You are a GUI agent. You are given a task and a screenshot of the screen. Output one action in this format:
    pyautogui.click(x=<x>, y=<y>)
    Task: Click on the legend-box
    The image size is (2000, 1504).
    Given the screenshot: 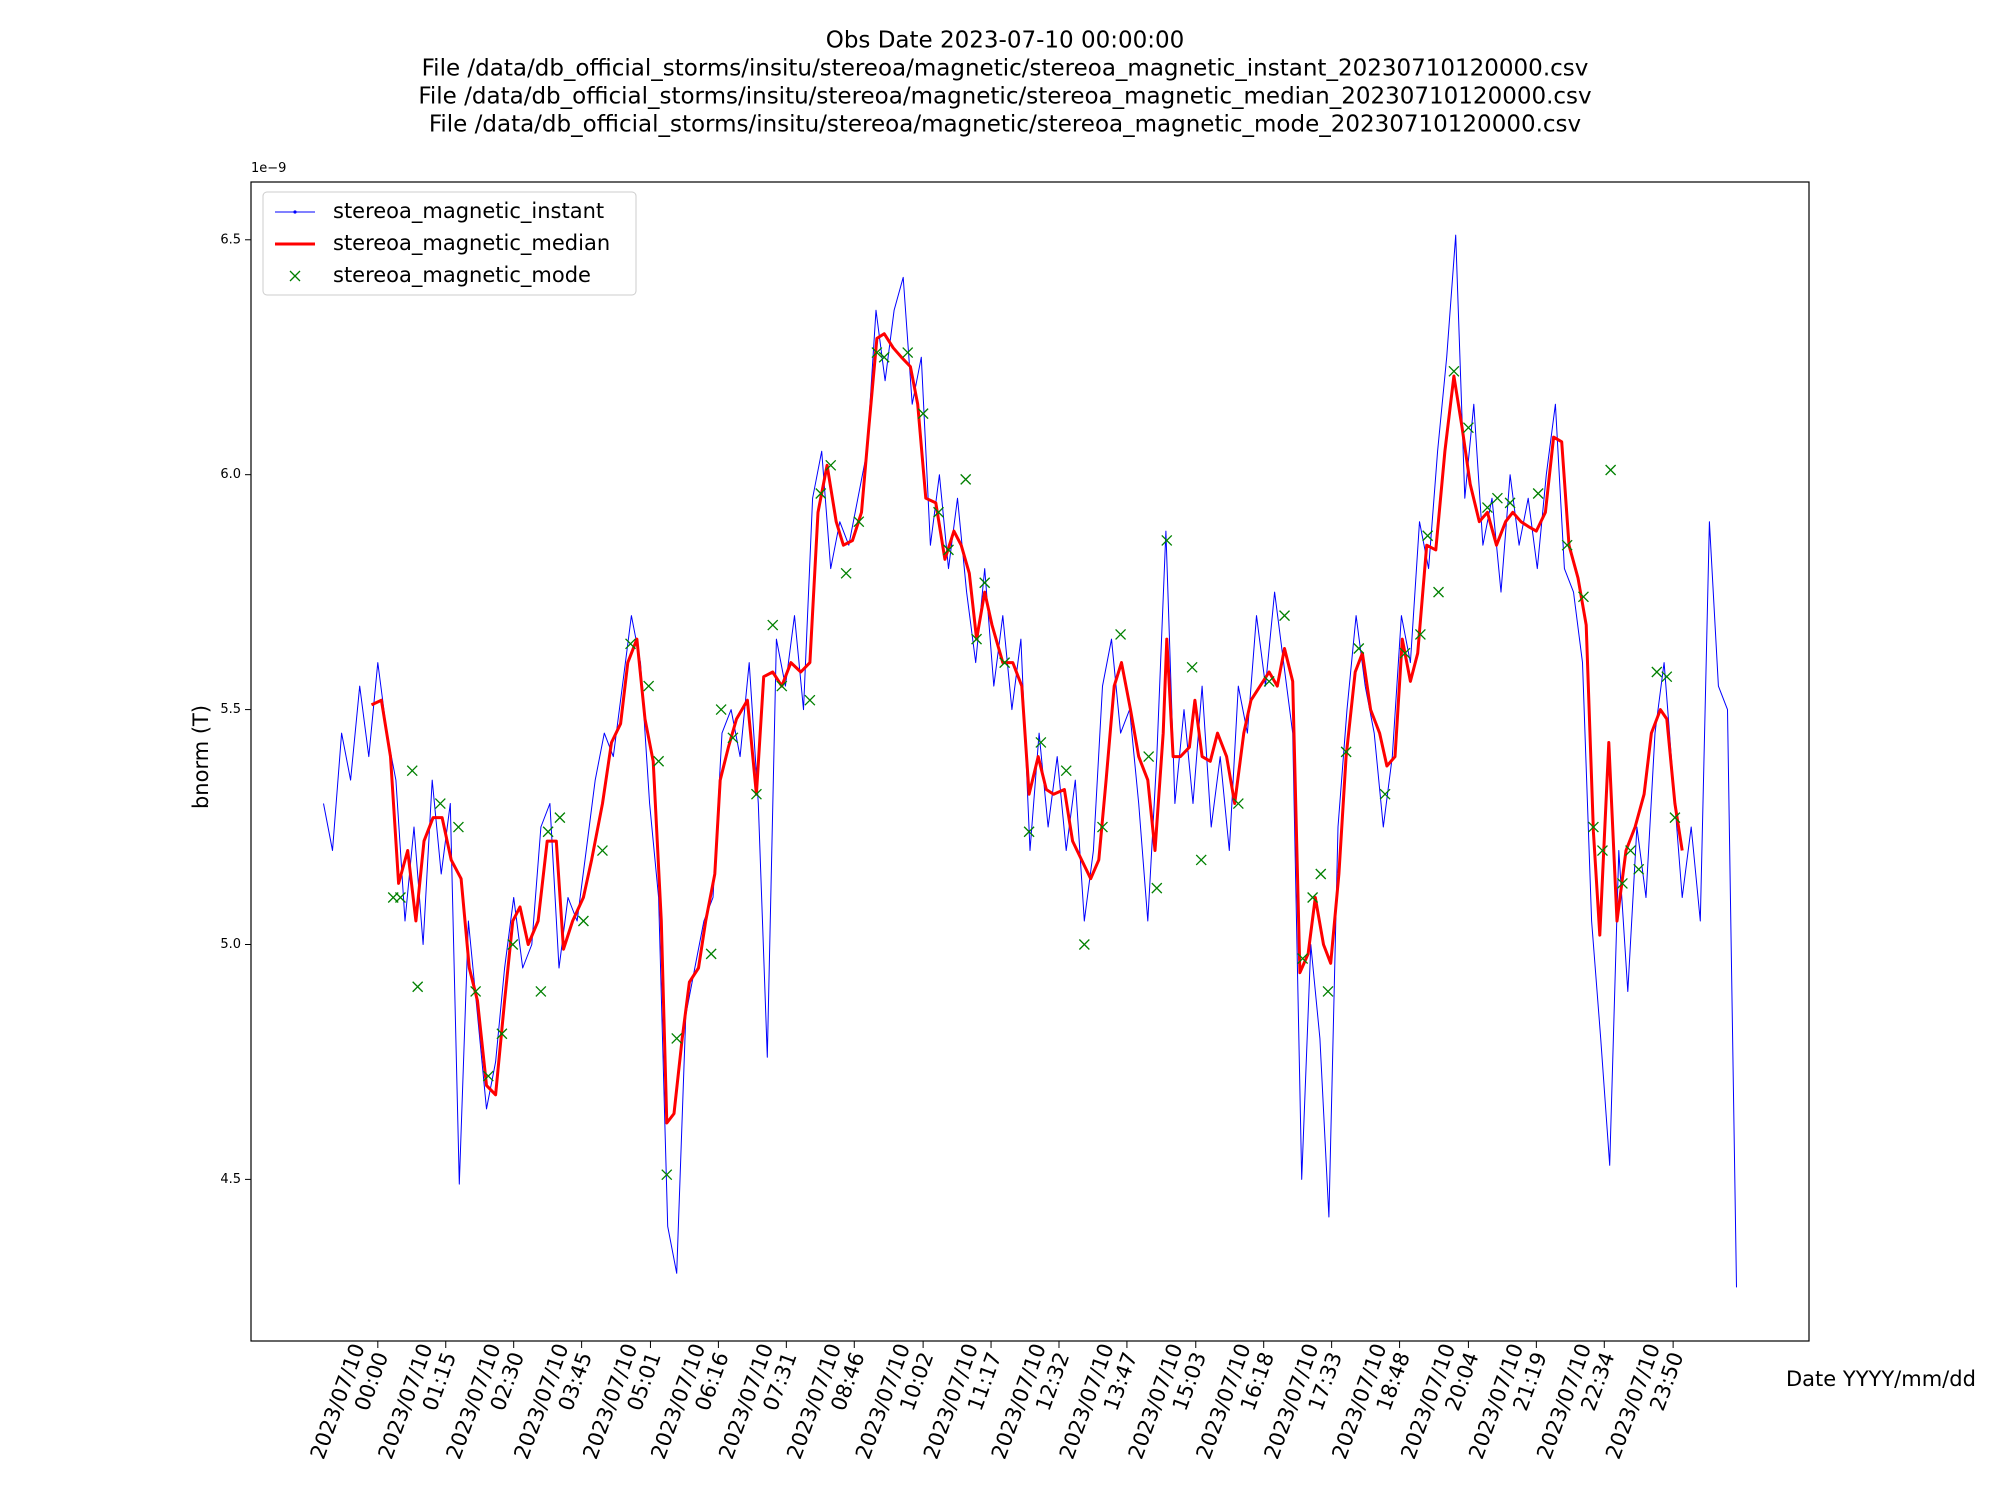 What is the action you would take?
    pyautogui.click(x=449, y=243)
    